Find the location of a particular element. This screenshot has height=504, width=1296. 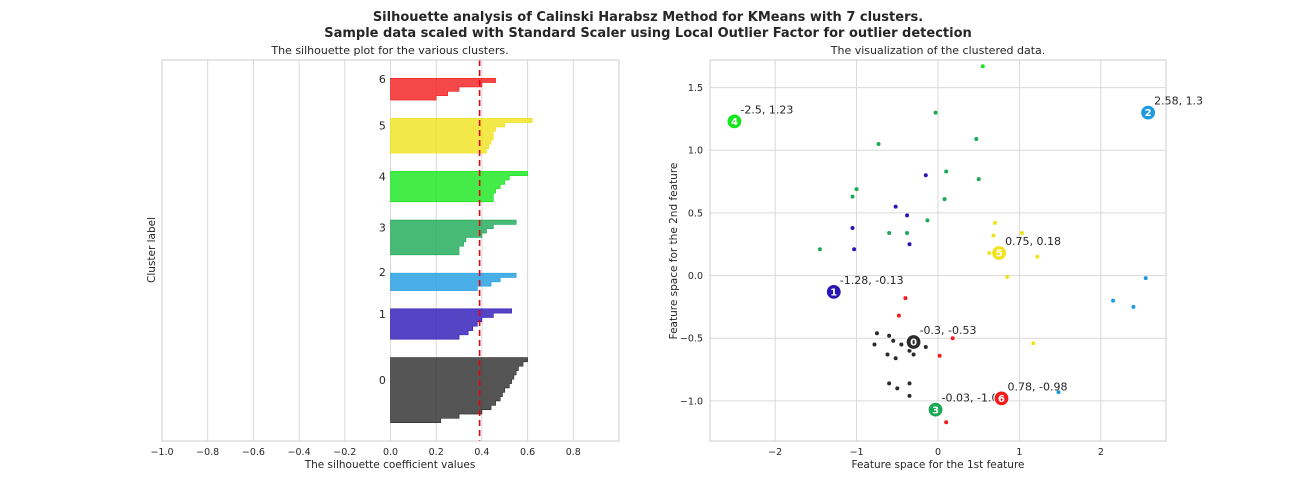

scatter-y-axis-label: Feature space for the 2nd feature is located at coordinates (674, 251).